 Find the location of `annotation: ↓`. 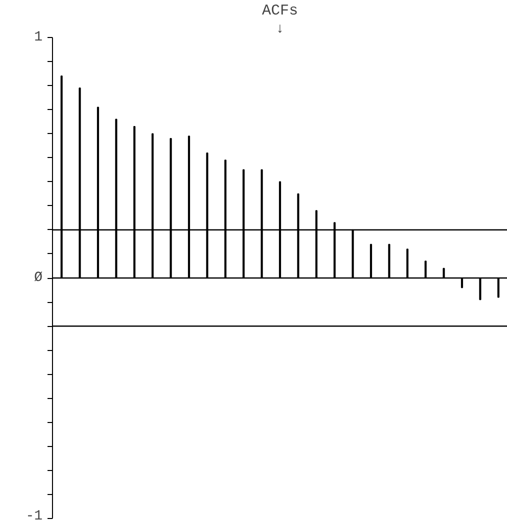

annotation: ↓ is located at coordinates (280, 30).